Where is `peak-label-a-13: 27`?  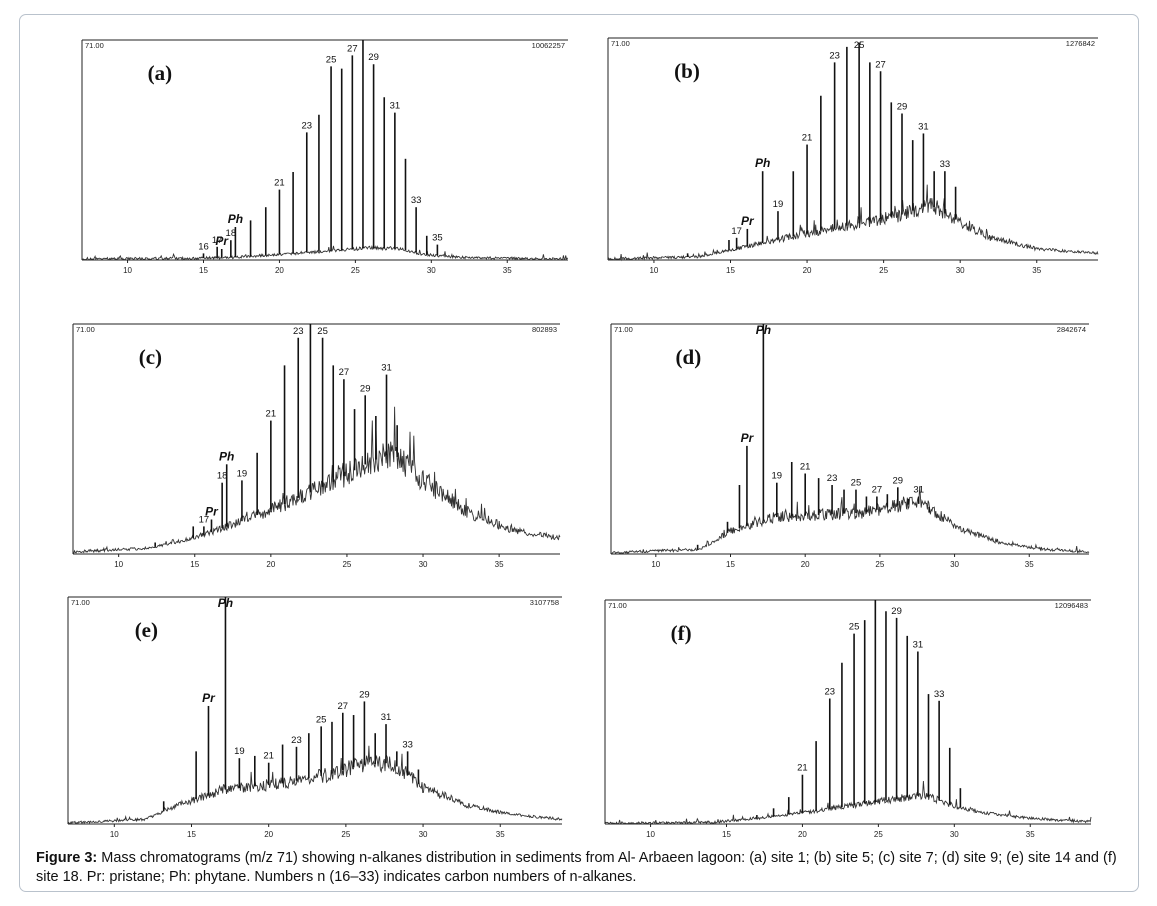
peak-label-a-13: 27 is located at coordinates (352, 48).